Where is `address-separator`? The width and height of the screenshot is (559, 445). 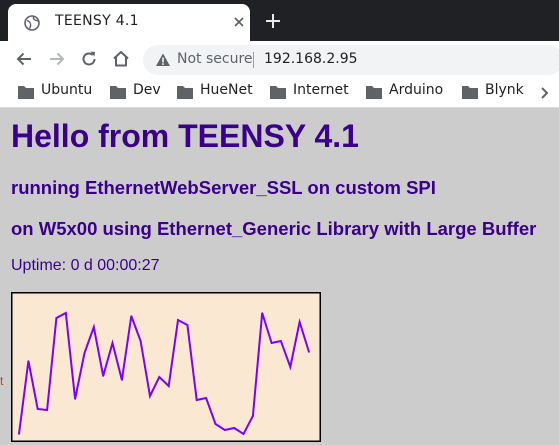 address-separator is located at coordinates (253, 60).